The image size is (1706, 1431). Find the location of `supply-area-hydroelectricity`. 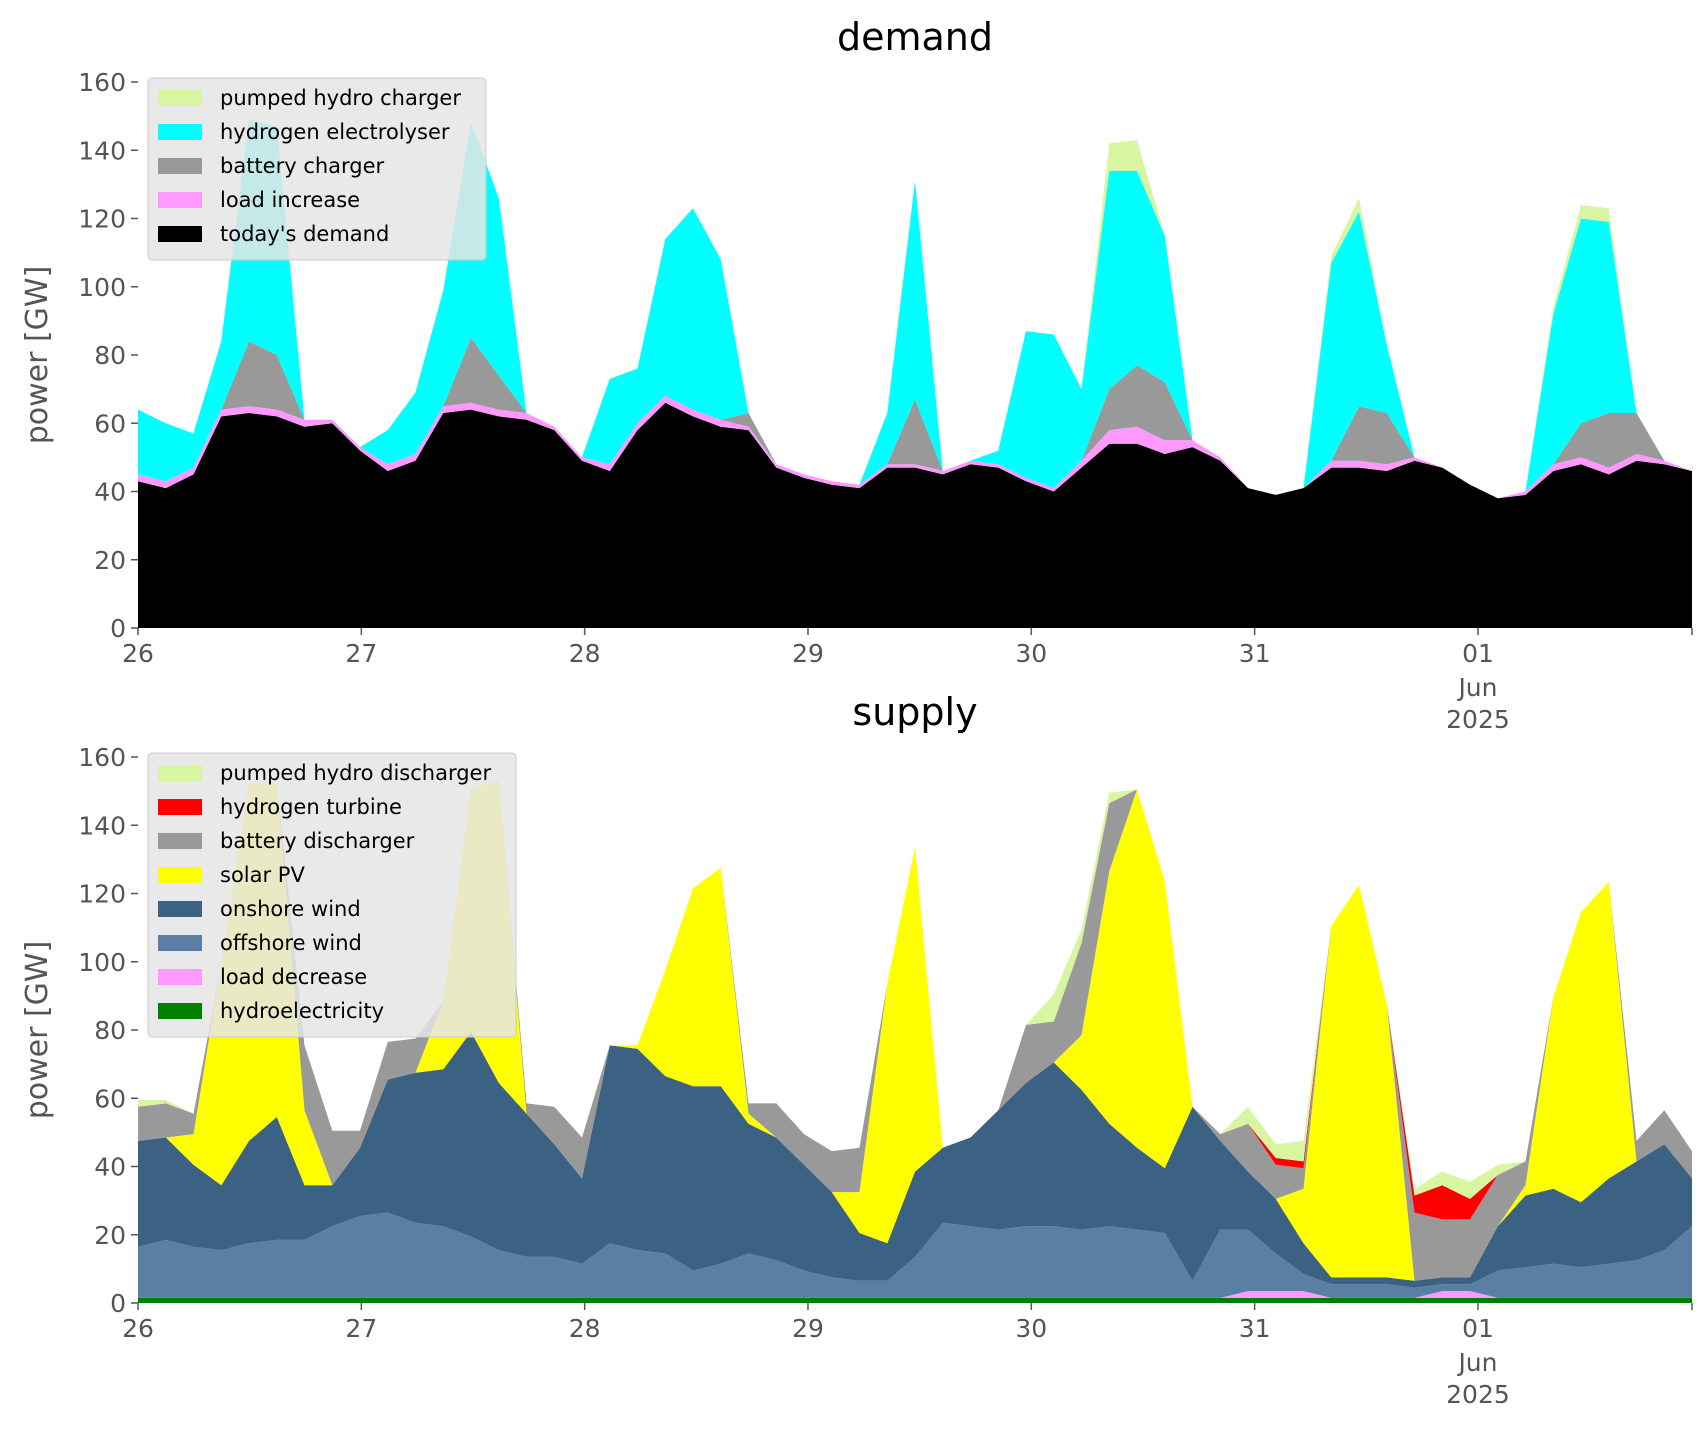

supply-area-hydroelectricity is located at coordinates (915, 1300).